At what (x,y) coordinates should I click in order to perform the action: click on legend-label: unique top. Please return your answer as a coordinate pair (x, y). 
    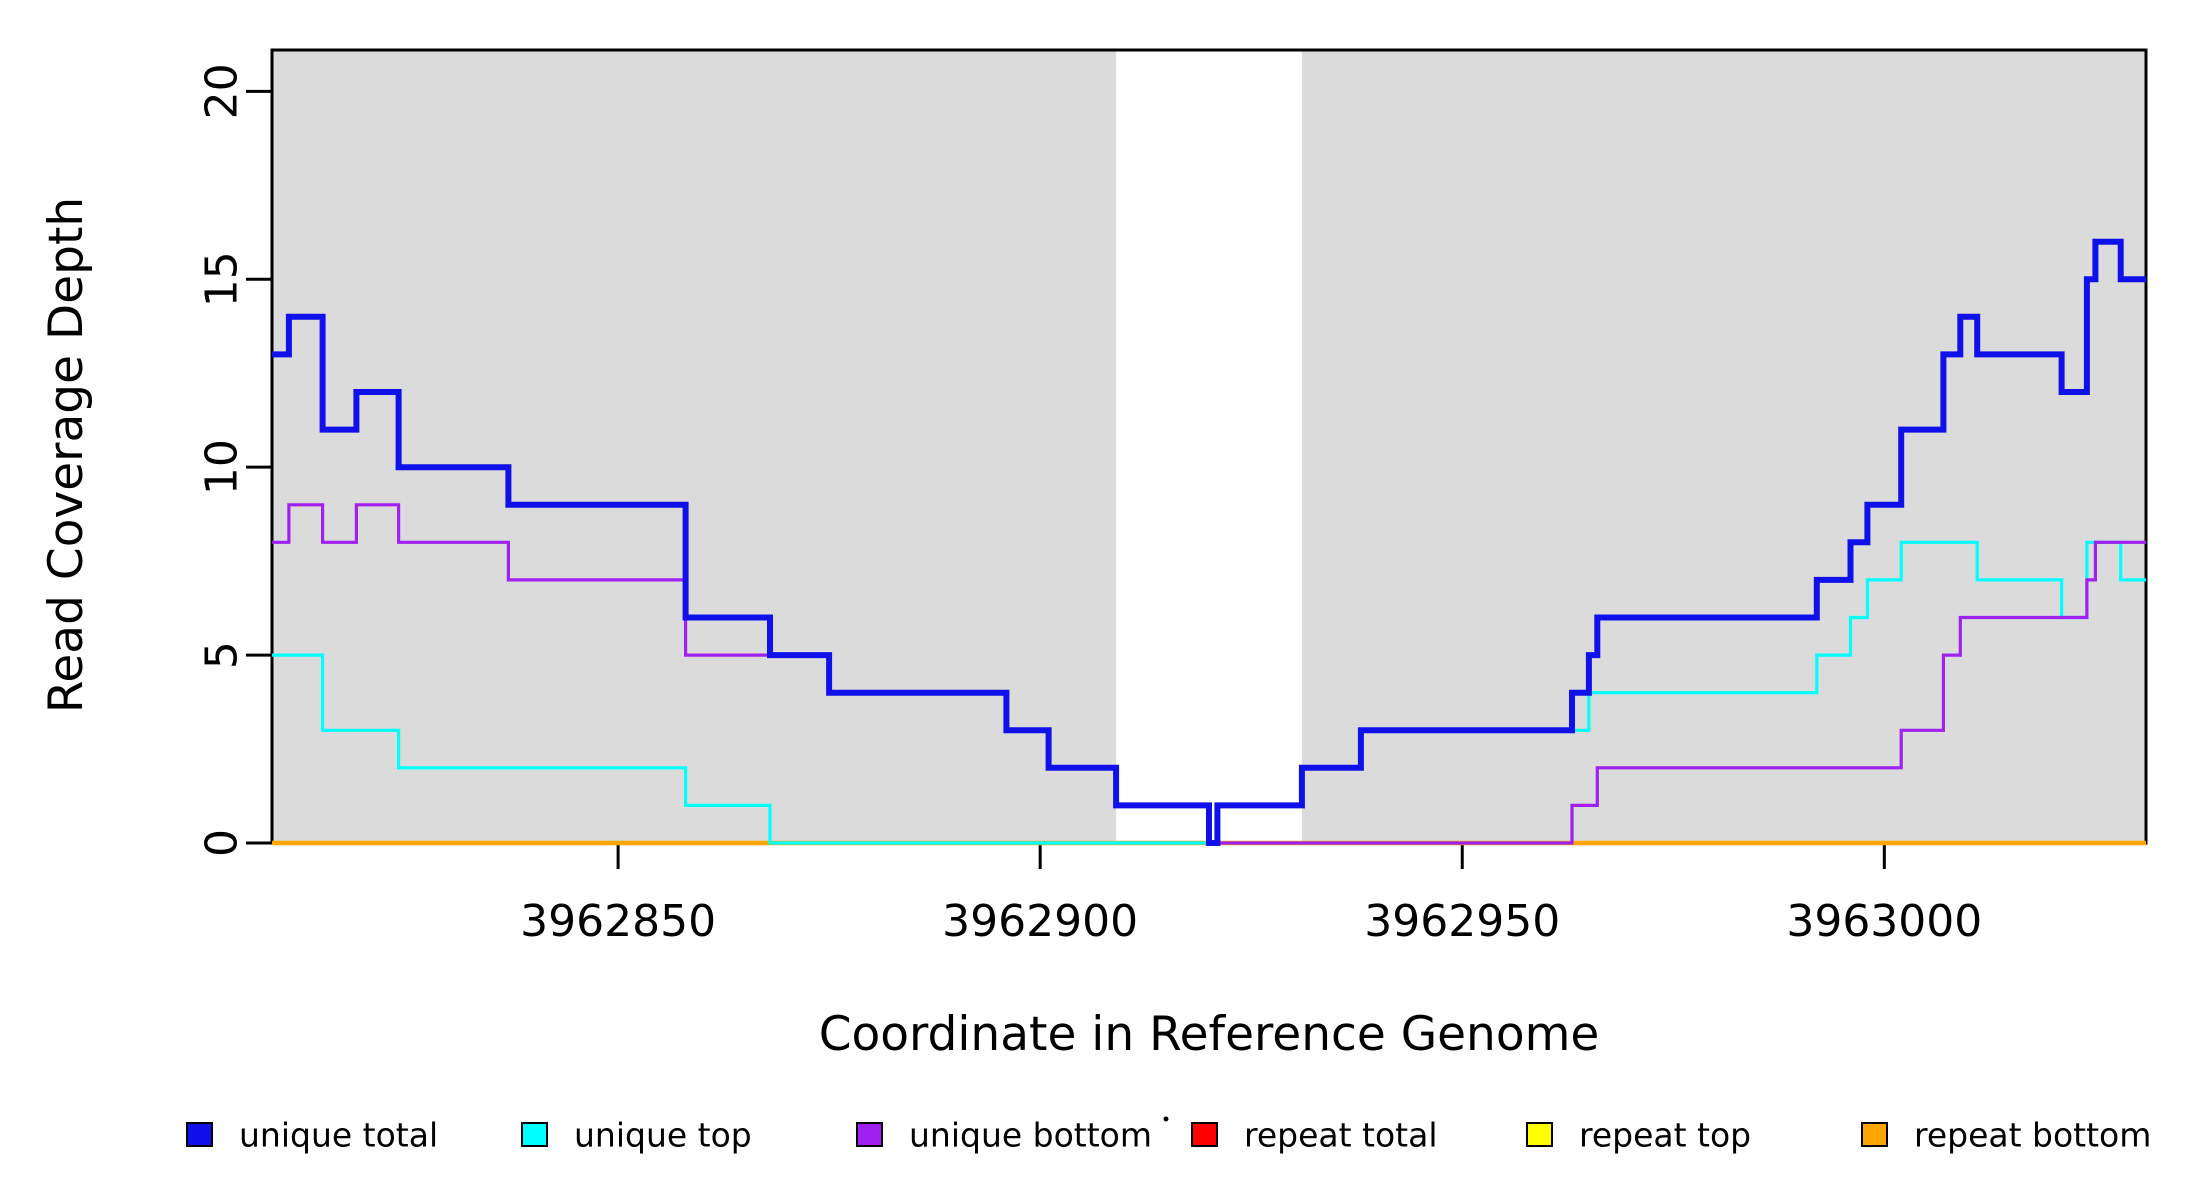
    Looking at the image, I should click on (663, 1135).